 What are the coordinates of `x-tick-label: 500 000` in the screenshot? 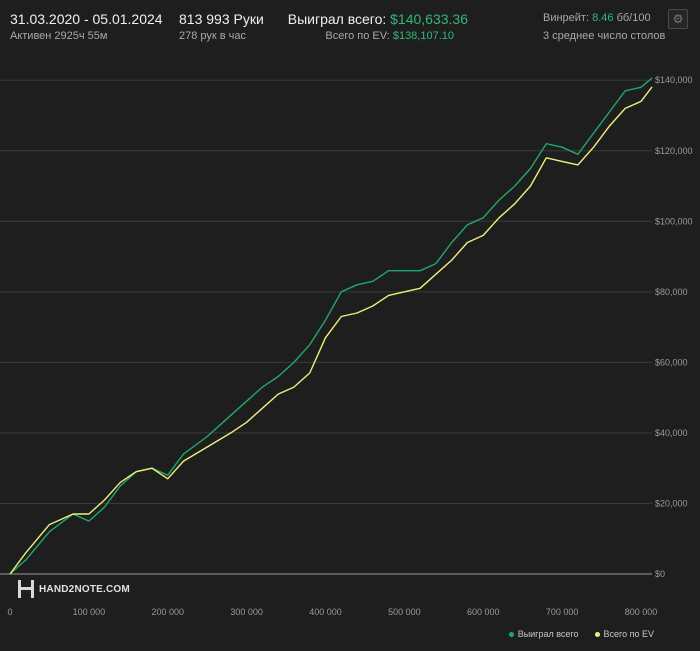 It's located at (404, 612).